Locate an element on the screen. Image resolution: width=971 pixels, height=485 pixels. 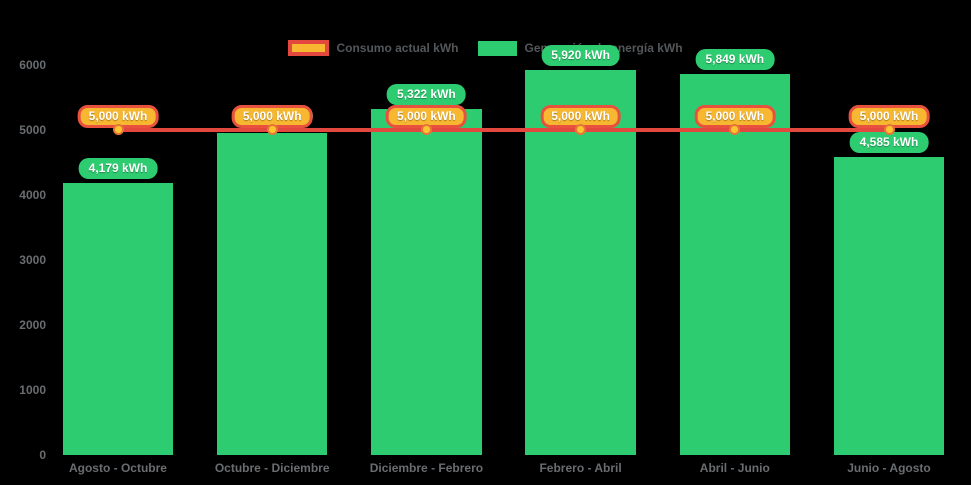
generation-value-label: 4,179 kWh is located at coordinates (118, 168).